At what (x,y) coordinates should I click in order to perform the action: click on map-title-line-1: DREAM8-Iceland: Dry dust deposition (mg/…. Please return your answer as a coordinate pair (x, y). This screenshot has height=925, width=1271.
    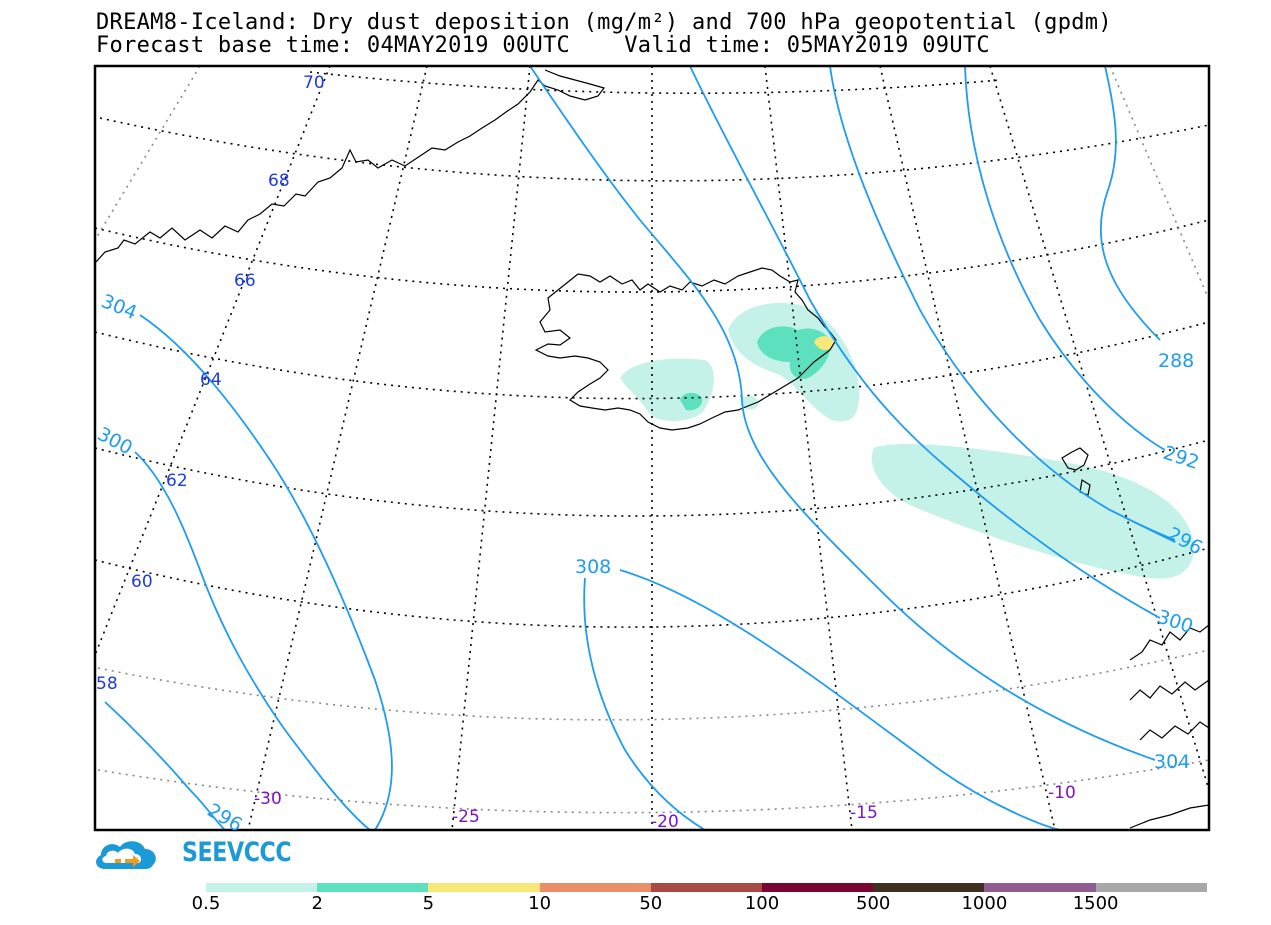
    Looking at the image, I should click on (604, 22).